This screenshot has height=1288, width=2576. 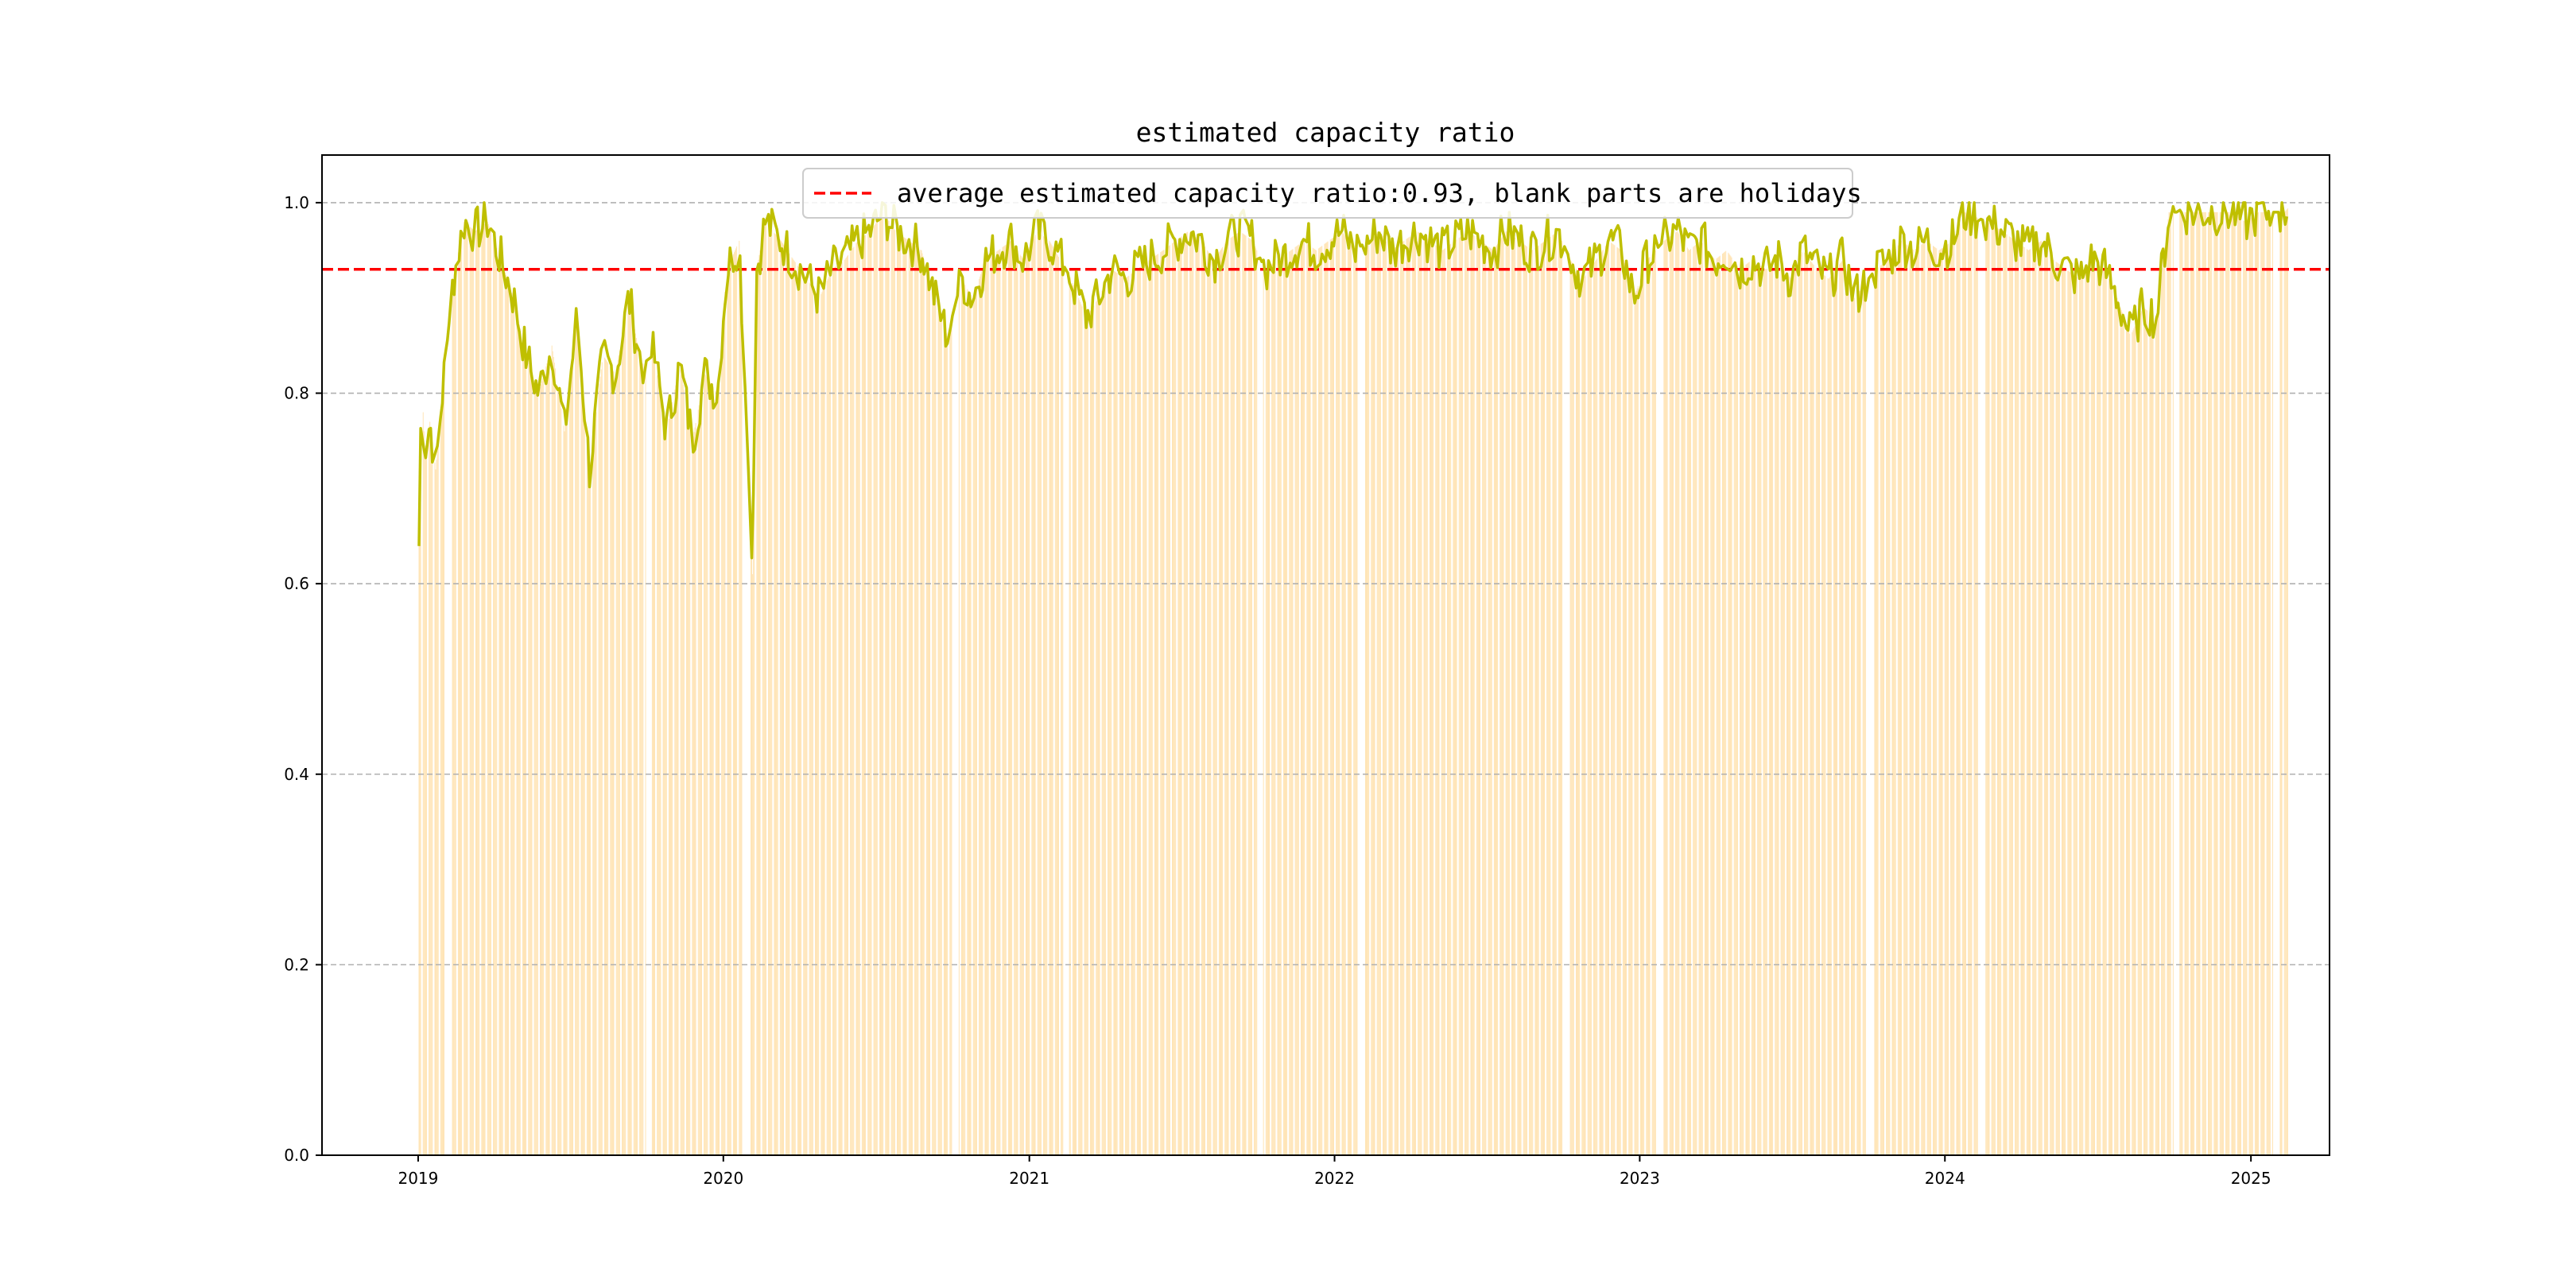 I want to click on y-tick-label: 0.4, so click(x=296, y=774).